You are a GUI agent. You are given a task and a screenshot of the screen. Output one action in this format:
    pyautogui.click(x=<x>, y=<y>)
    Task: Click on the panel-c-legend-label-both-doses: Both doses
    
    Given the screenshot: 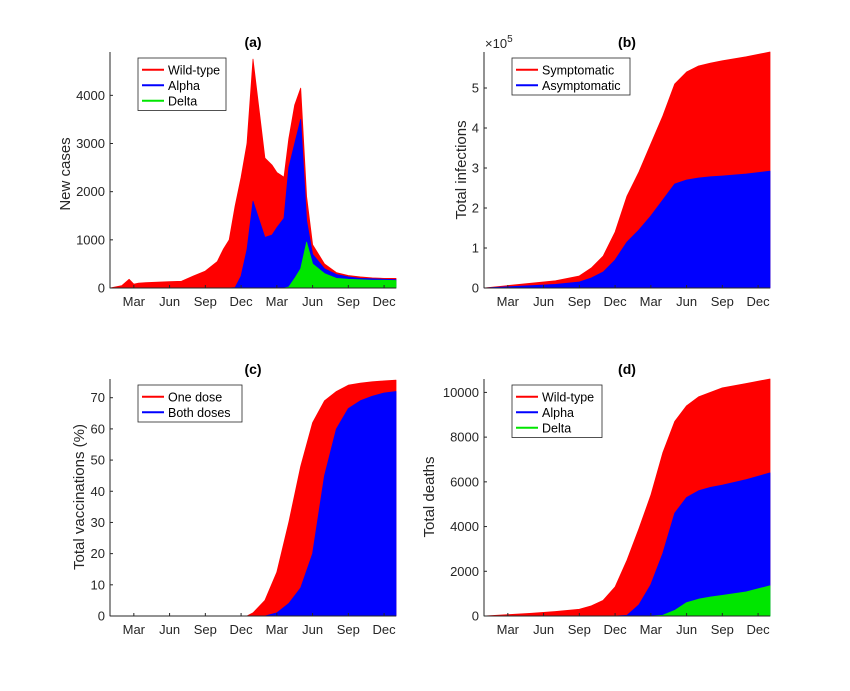 What is the action you would take?
    pyautogui.click(x=199, y=413)
    